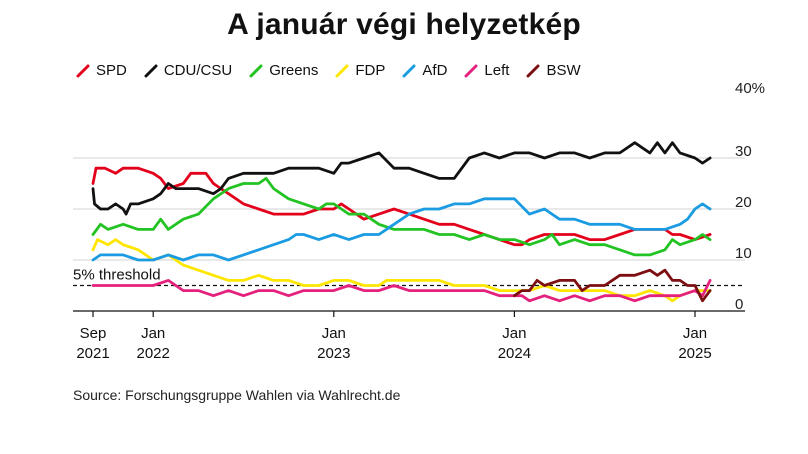 The height and width of the screenshot is (454, 808). What do you see at coordinates (409, 277) in the screenshot?
I see `threshold-group: 5% threshold` at bounding box center [409, 277].